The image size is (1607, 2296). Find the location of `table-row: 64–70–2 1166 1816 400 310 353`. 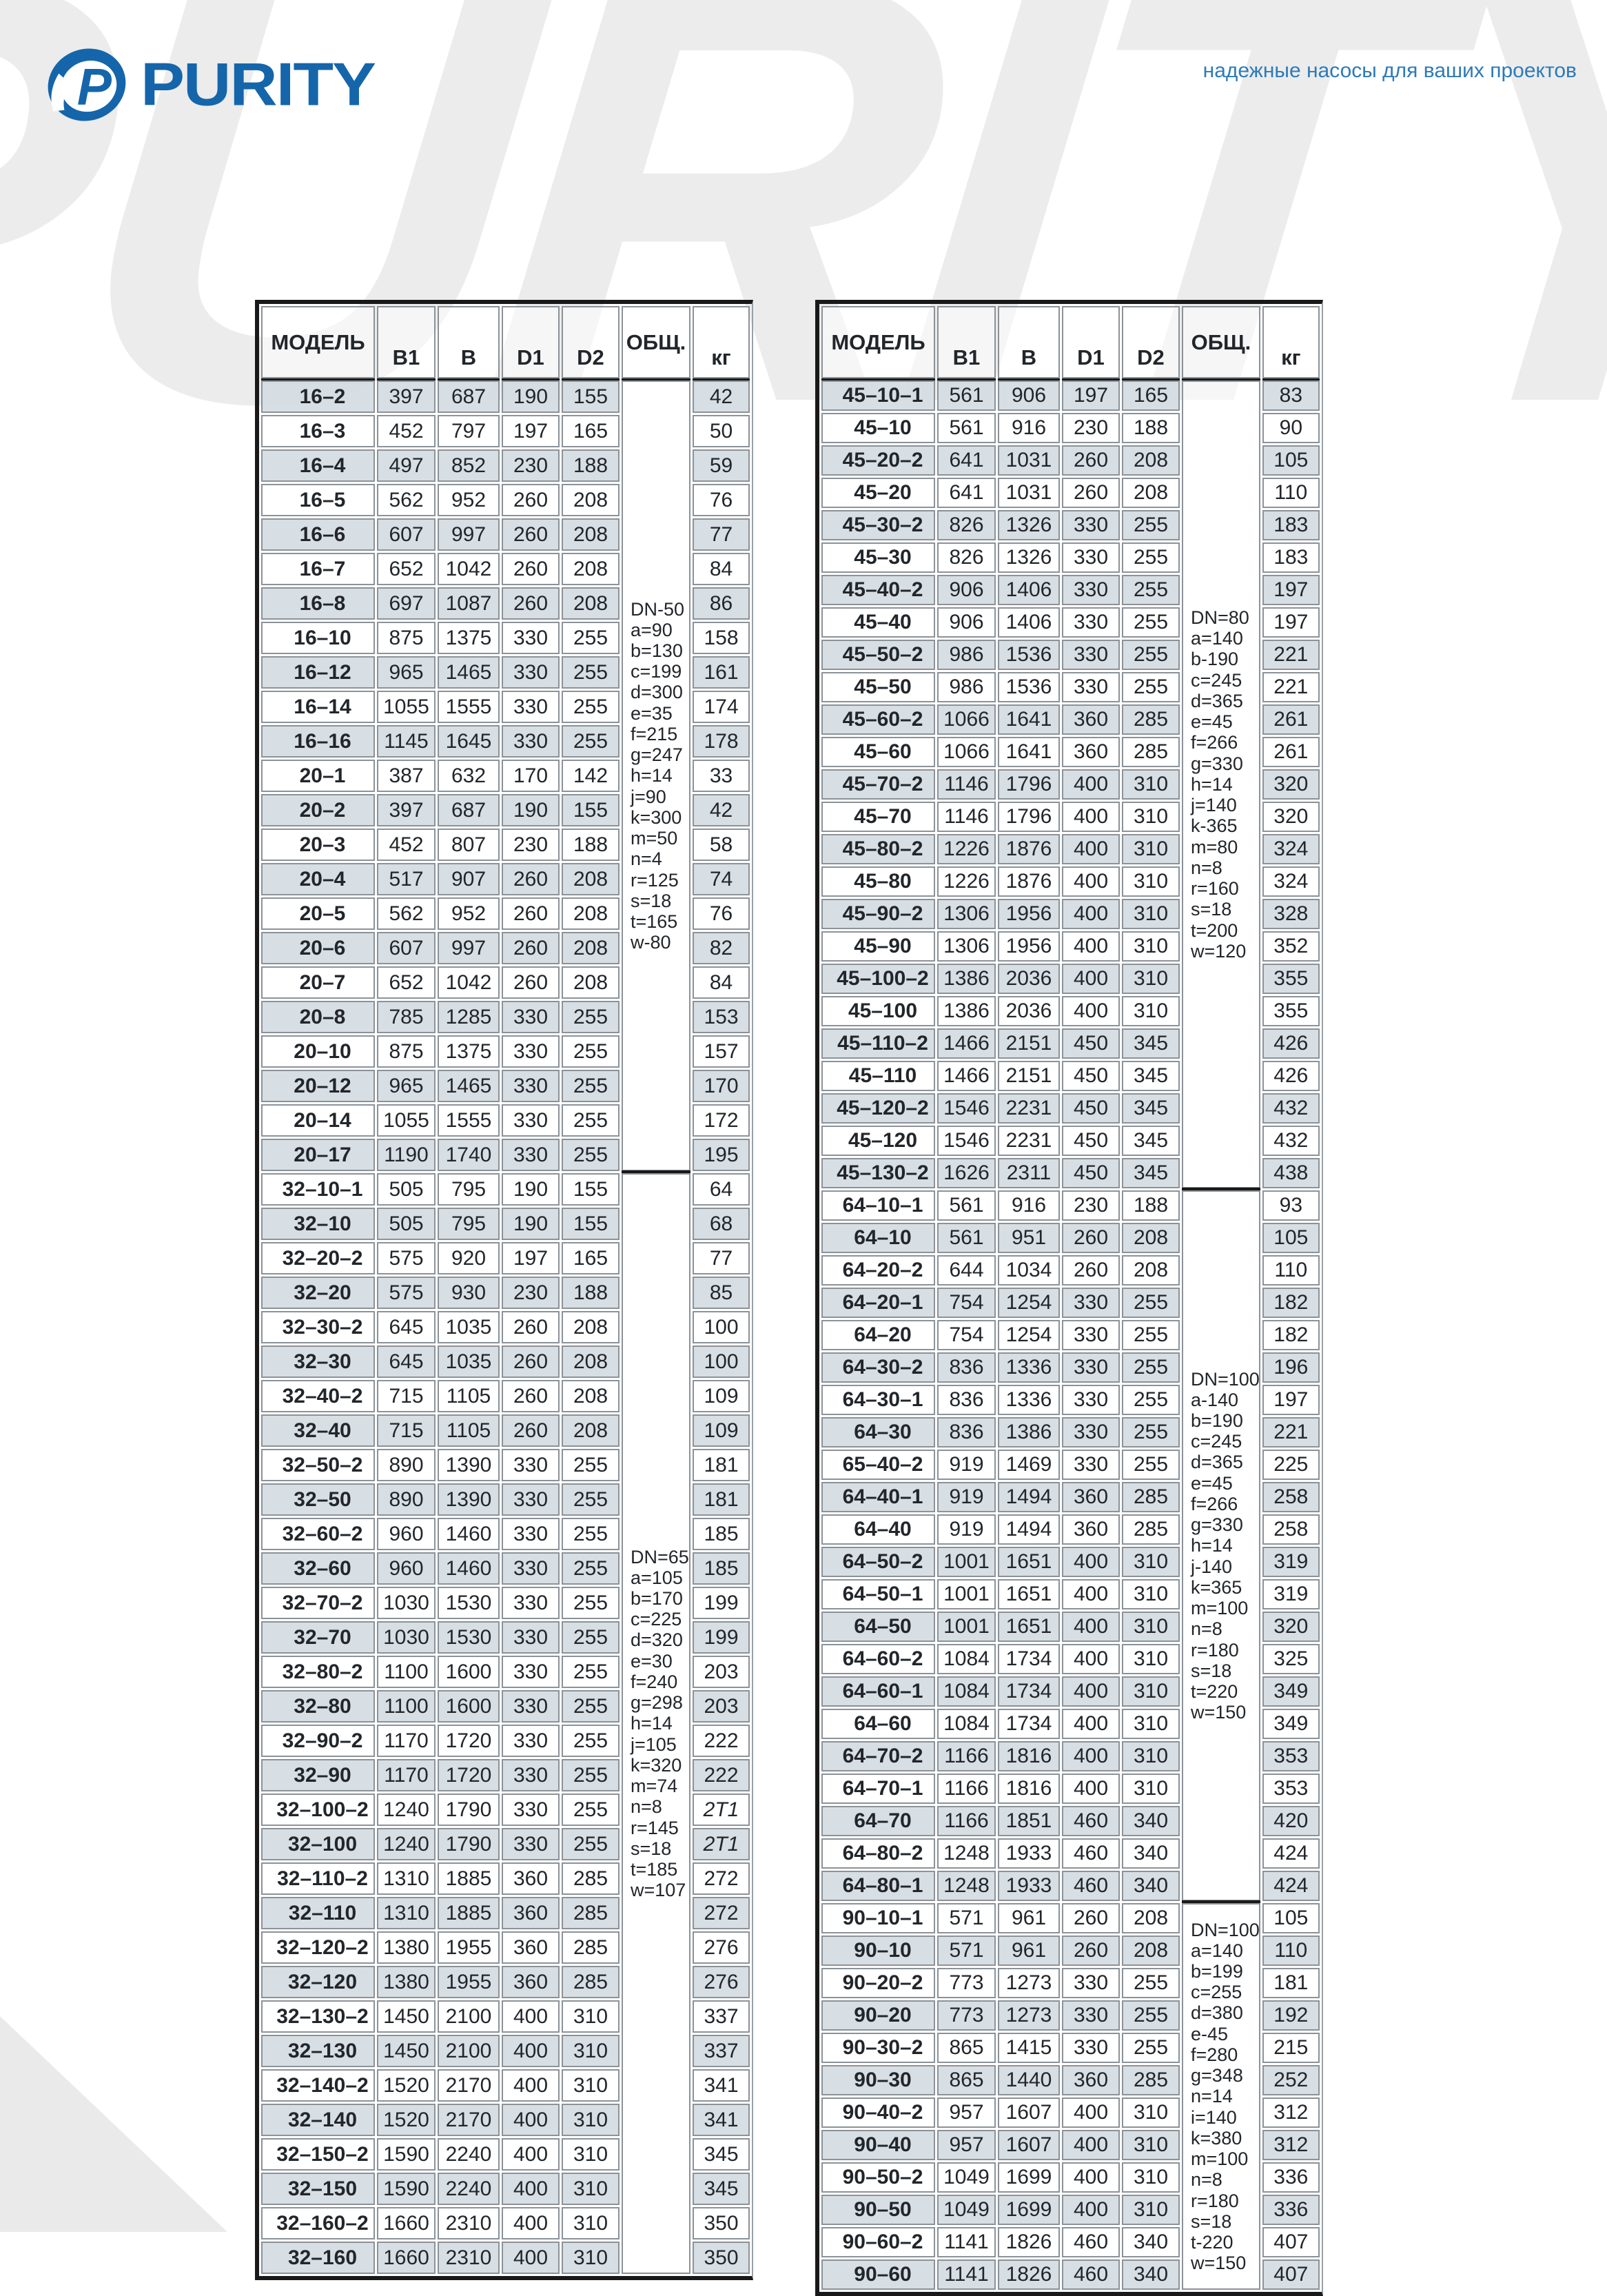

table-row: 64–70–2 1166 1816 400 310 353 is located at coordinates (1070, 1756).